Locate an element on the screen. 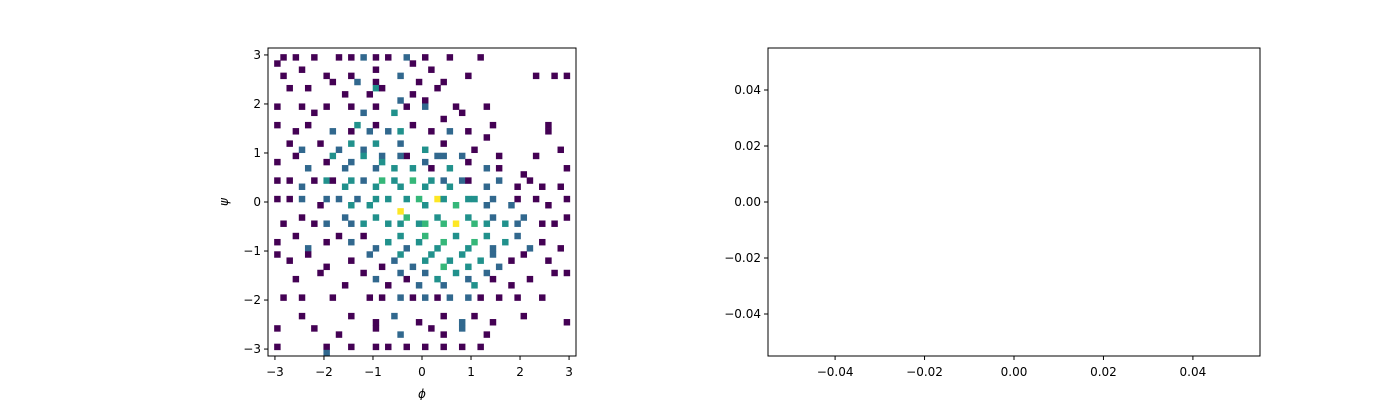  histogram-x-tick-label: 0 is located at coordinates (422, 372).